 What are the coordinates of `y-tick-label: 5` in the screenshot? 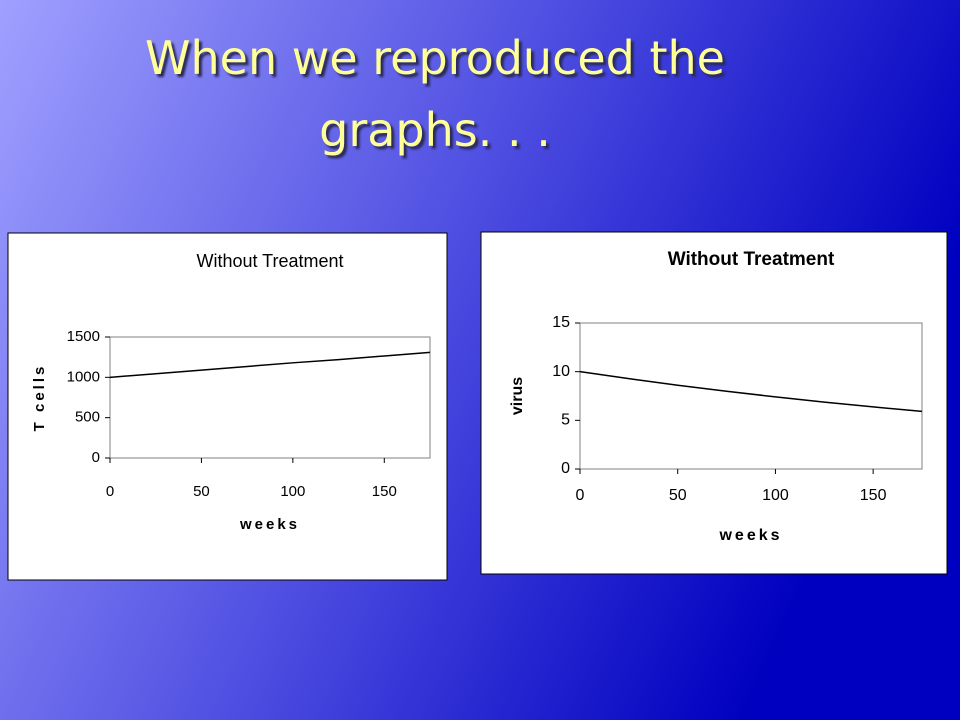 It's located at (565, 420).